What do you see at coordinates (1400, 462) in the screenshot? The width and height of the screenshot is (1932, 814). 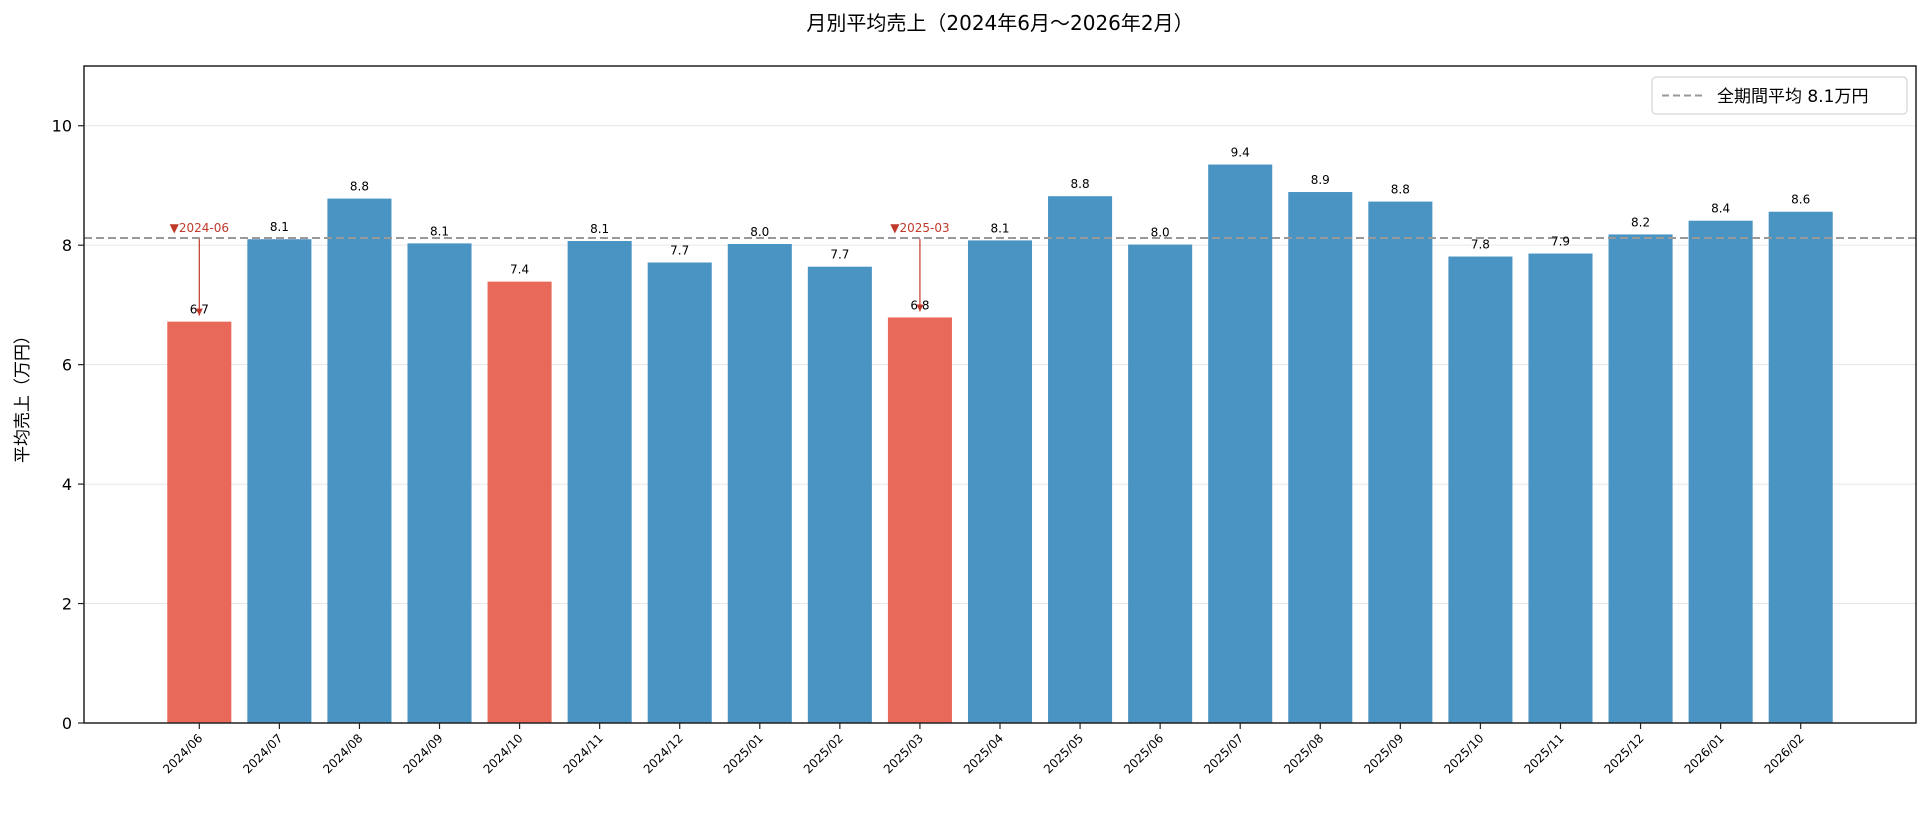 I see `bar-2025/09` at bounding box center [1400, 462].